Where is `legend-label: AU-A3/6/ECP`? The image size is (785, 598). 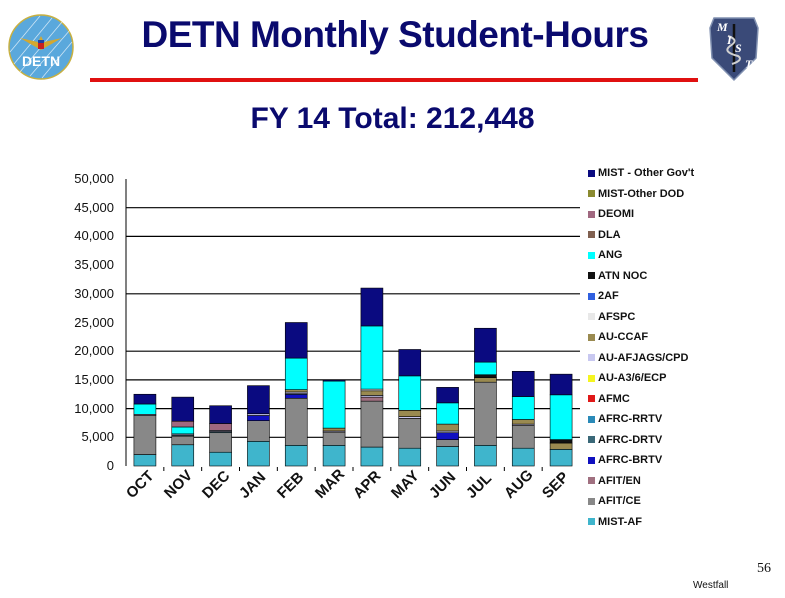
legend-label: AU-A3/6/ECP is located at coordinates (632, 378).